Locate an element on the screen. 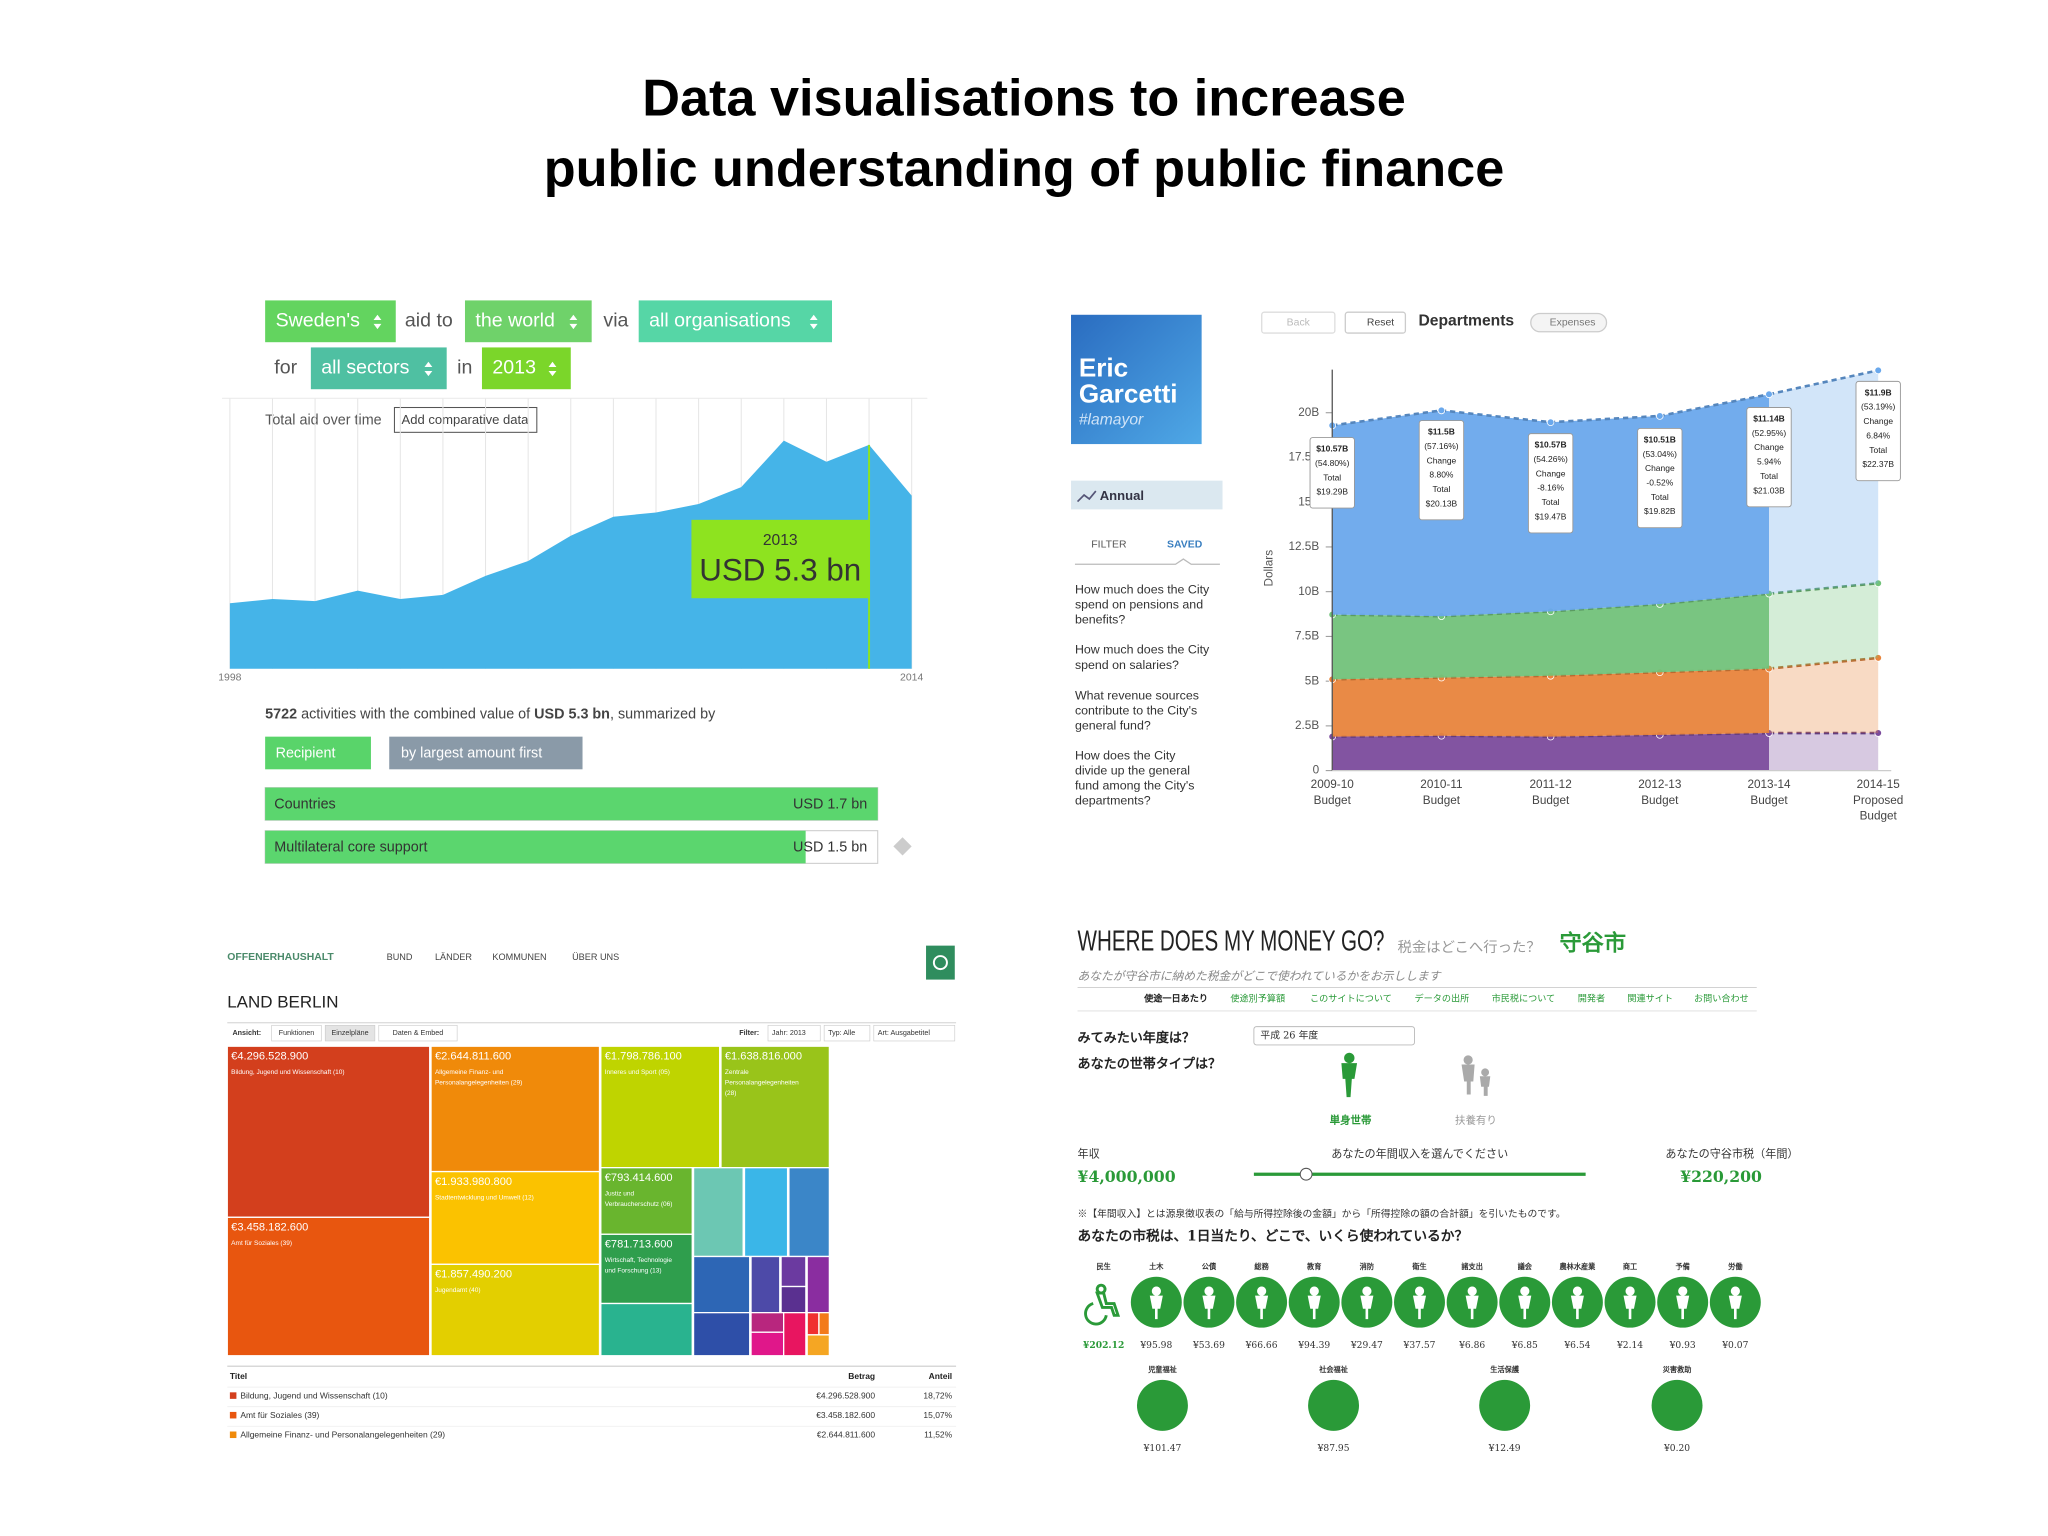  table-cell: €4.296.528.900 is located at coordinates (845, 1395).